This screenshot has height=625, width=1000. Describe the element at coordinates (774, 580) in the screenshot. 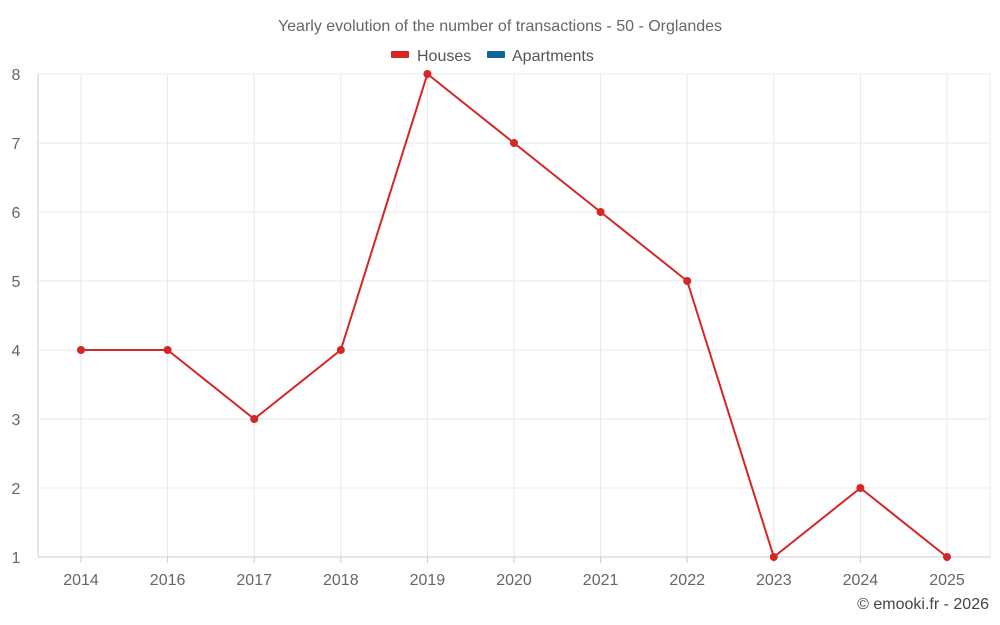

I see `x-tick-label: 2023` at that location.